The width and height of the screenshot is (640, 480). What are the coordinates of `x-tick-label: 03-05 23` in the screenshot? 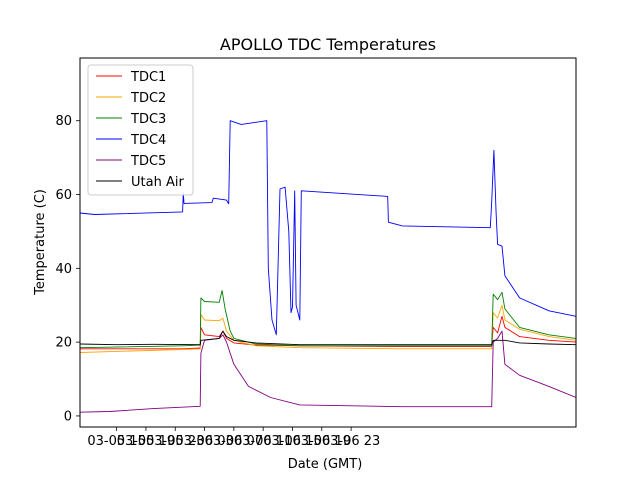 It's located at (175, 441).